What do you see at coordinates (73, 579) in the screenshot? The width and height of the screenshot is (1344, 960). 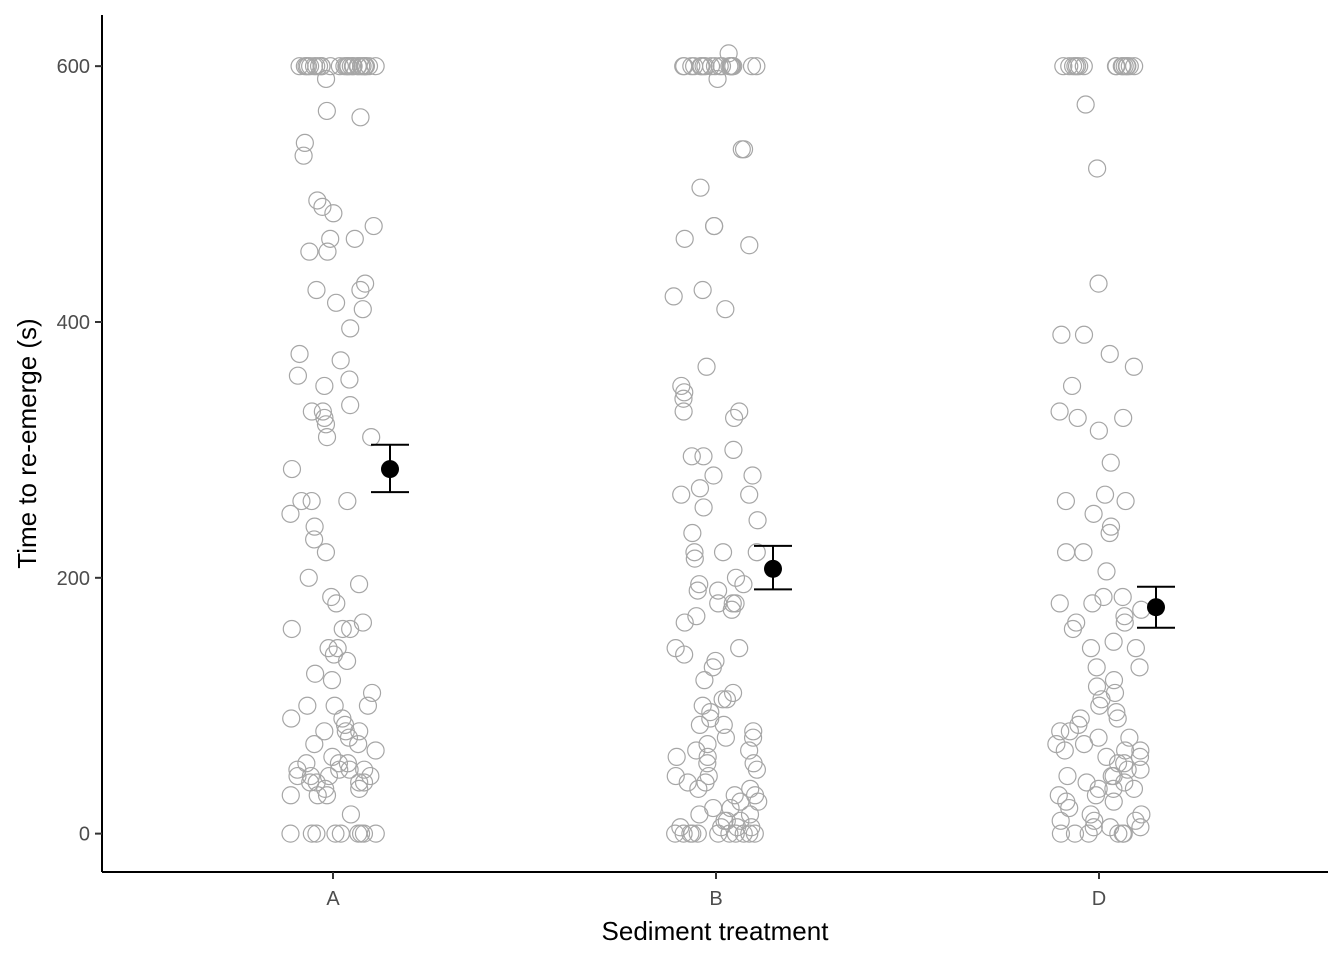 I see `y-tick-label: 200` at bounding box center [73, 579].